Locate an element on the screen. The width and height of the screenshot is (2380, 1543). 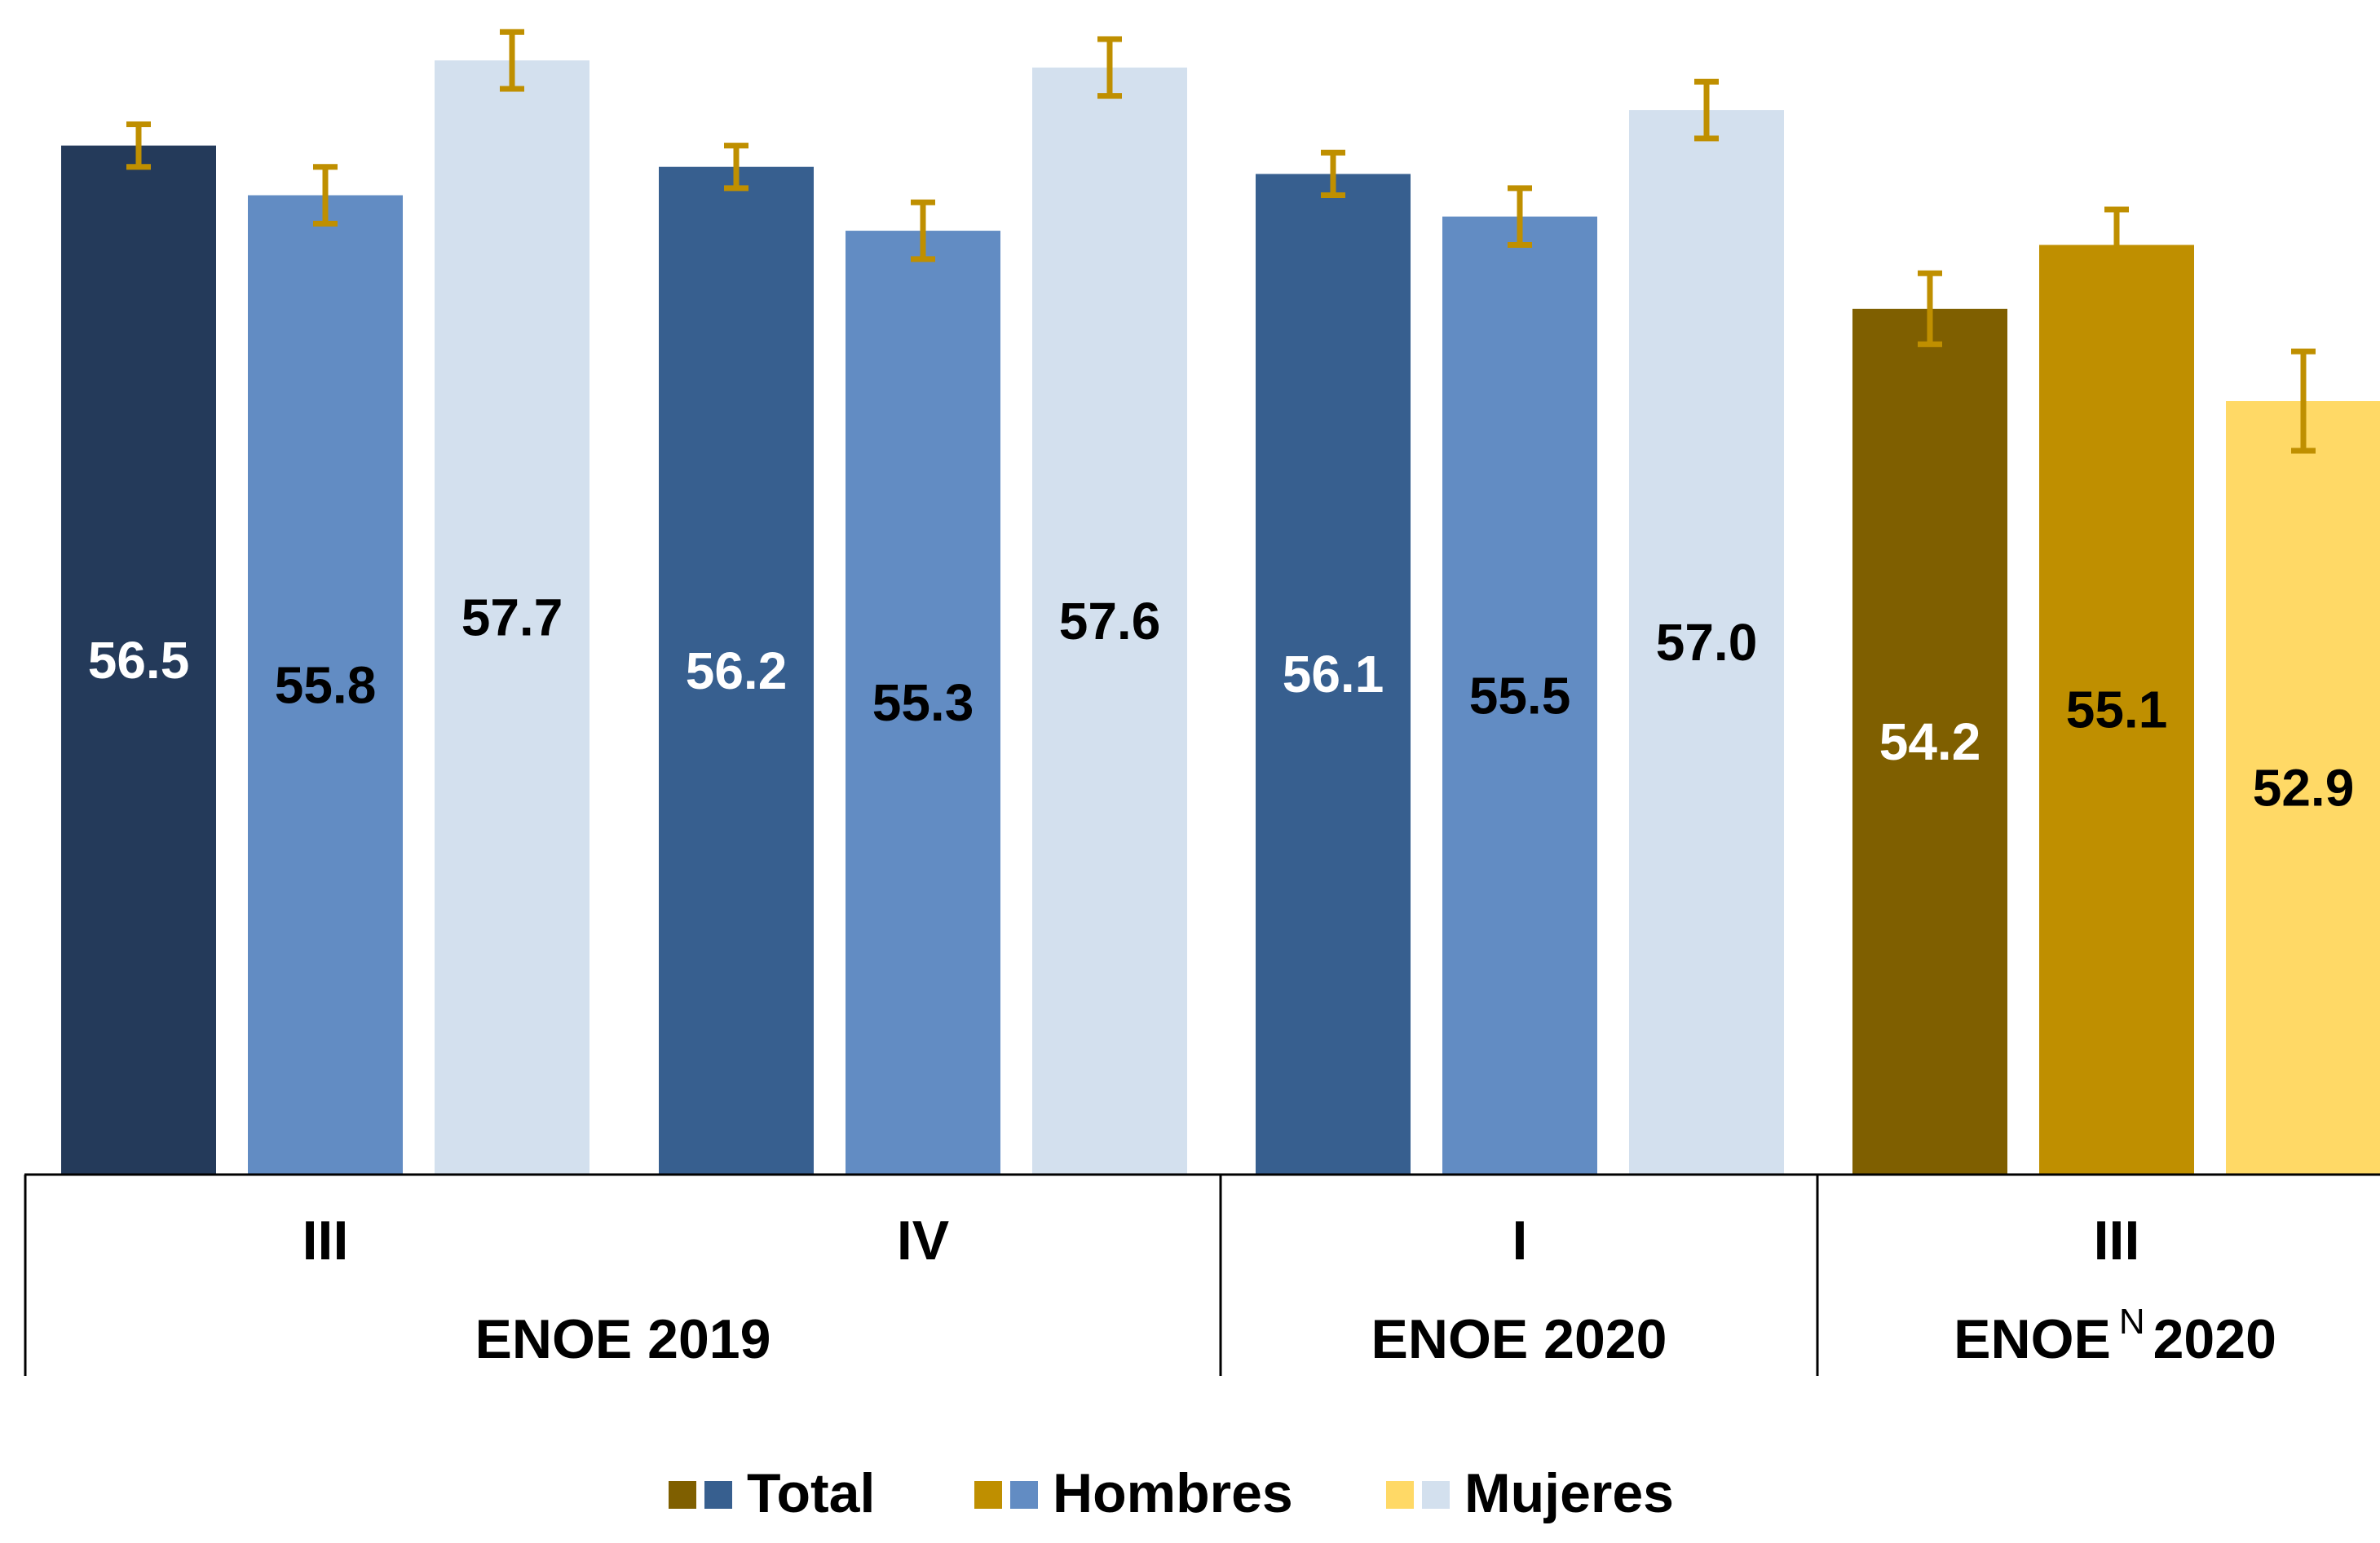
legend-label-mujeres: Mujeres is located at coordinates (1569, 1493).